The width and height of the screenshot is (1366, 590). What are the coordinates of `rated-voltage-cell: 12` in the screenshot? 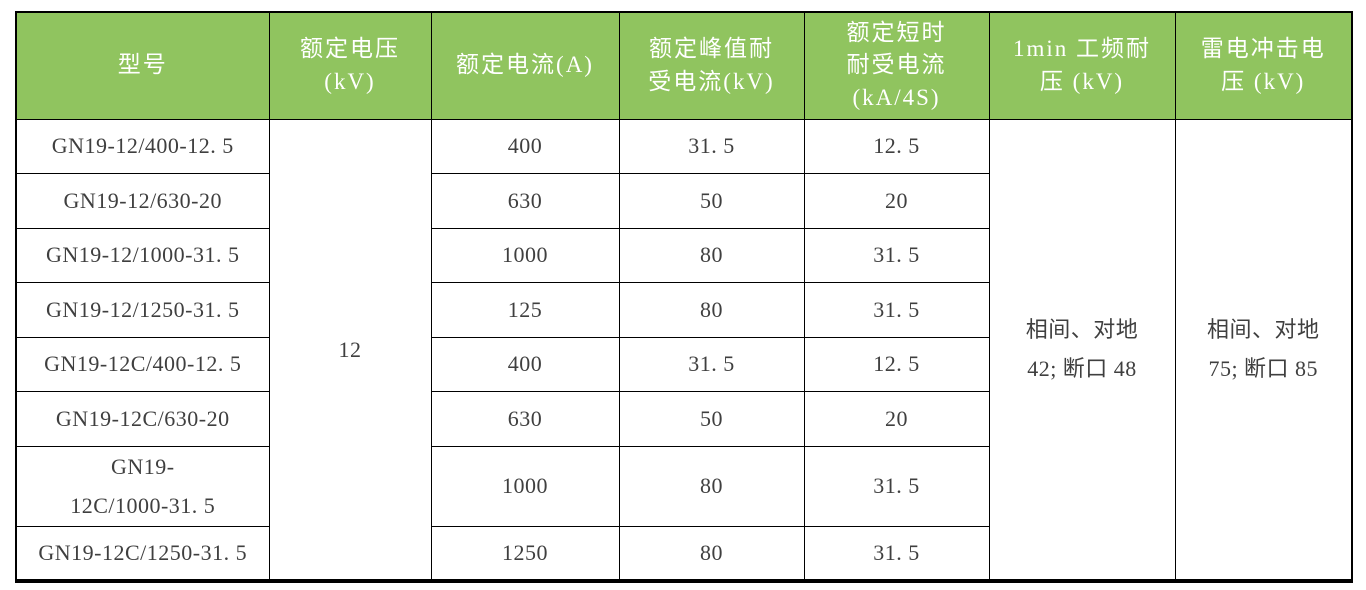 It's located at (350, 350).